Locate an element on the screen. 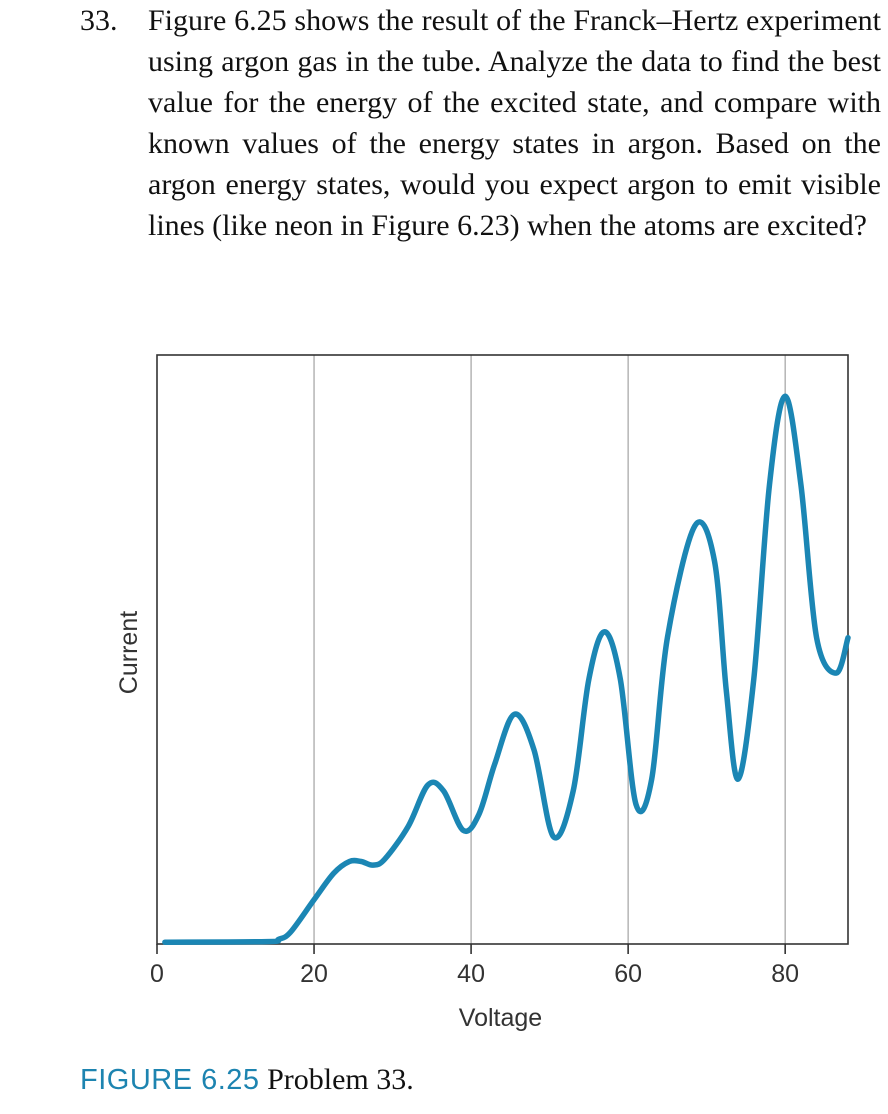 The image size is (888, 1114). y-axis-label: Current is located at coordinates (129, 652).